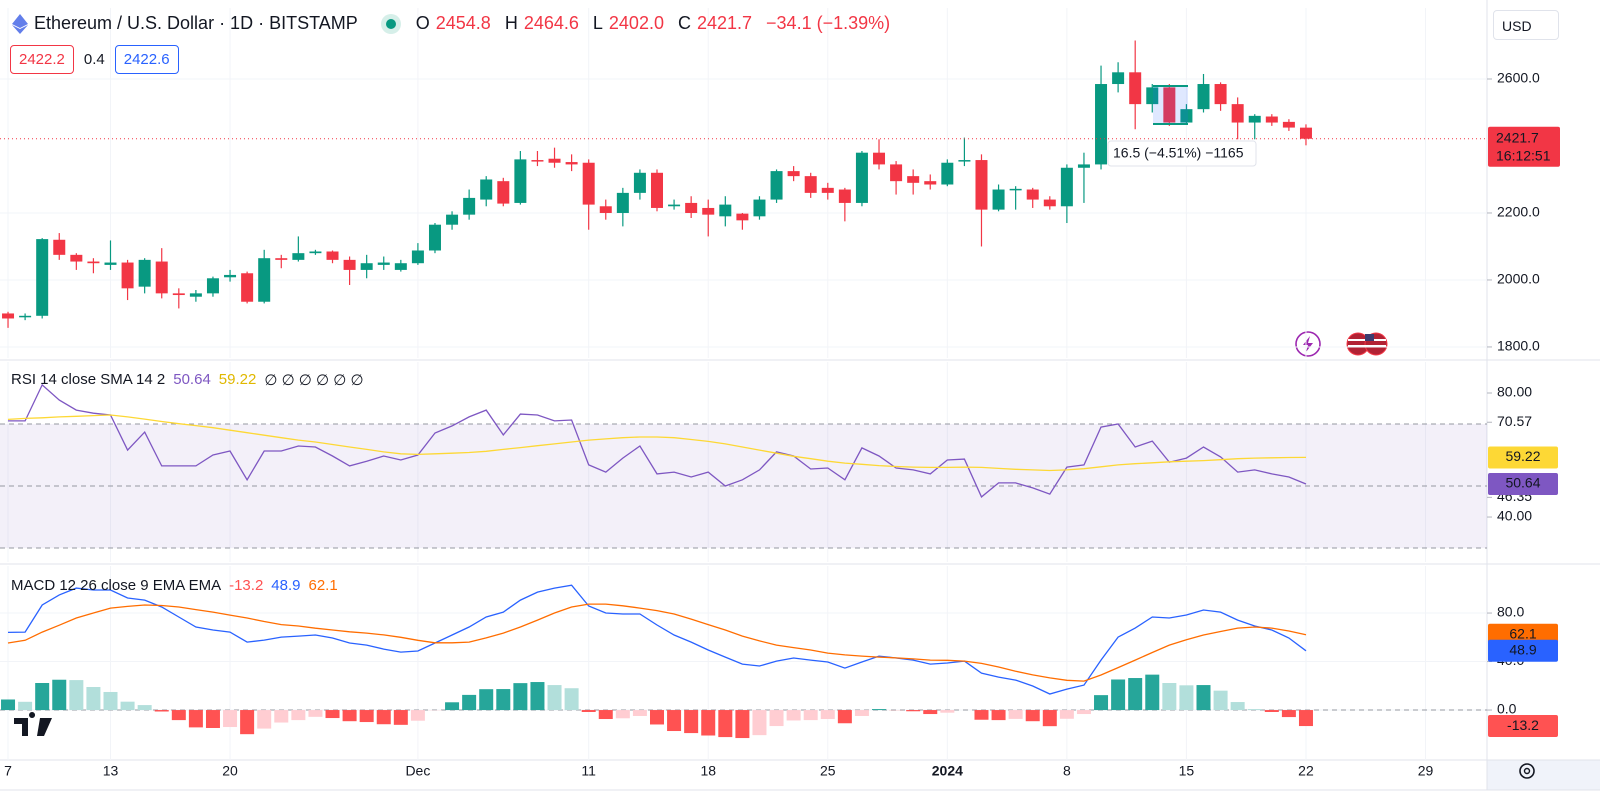 This screenshot has height=808, width=1600. What do you see at coordinates (196, 23) in the screenshot?
I see `symbol-title: Ethereum / U.S. Dollar · 1D · BITSTAMP` at bounding box center [196, 23].